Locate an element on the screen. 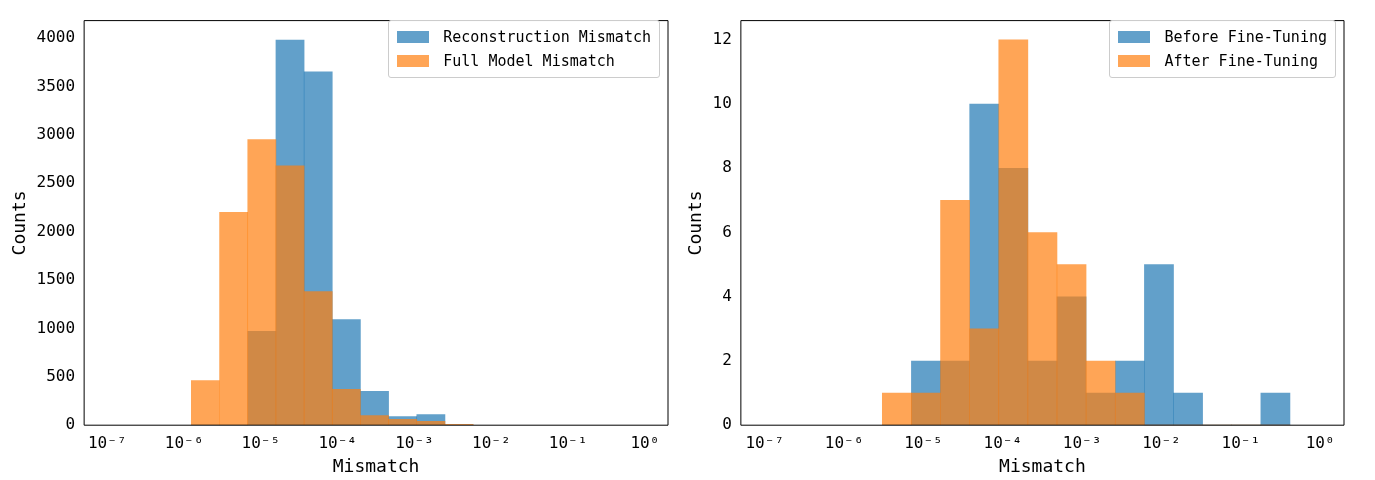 This screenshot has width=1375, height=480. y-tick-label: 8 is located at coordinates (727, 167).